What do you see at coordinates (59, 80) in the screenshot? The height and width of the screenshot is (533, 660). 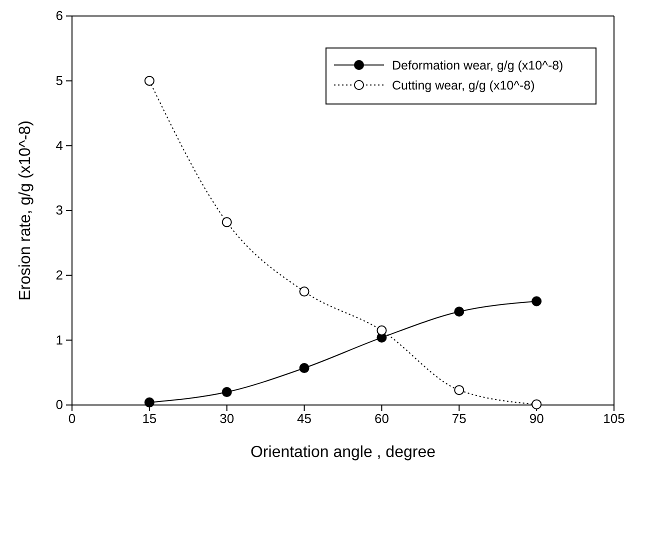 I see `y-tick-label: 5` at bounding box center [59, 80].